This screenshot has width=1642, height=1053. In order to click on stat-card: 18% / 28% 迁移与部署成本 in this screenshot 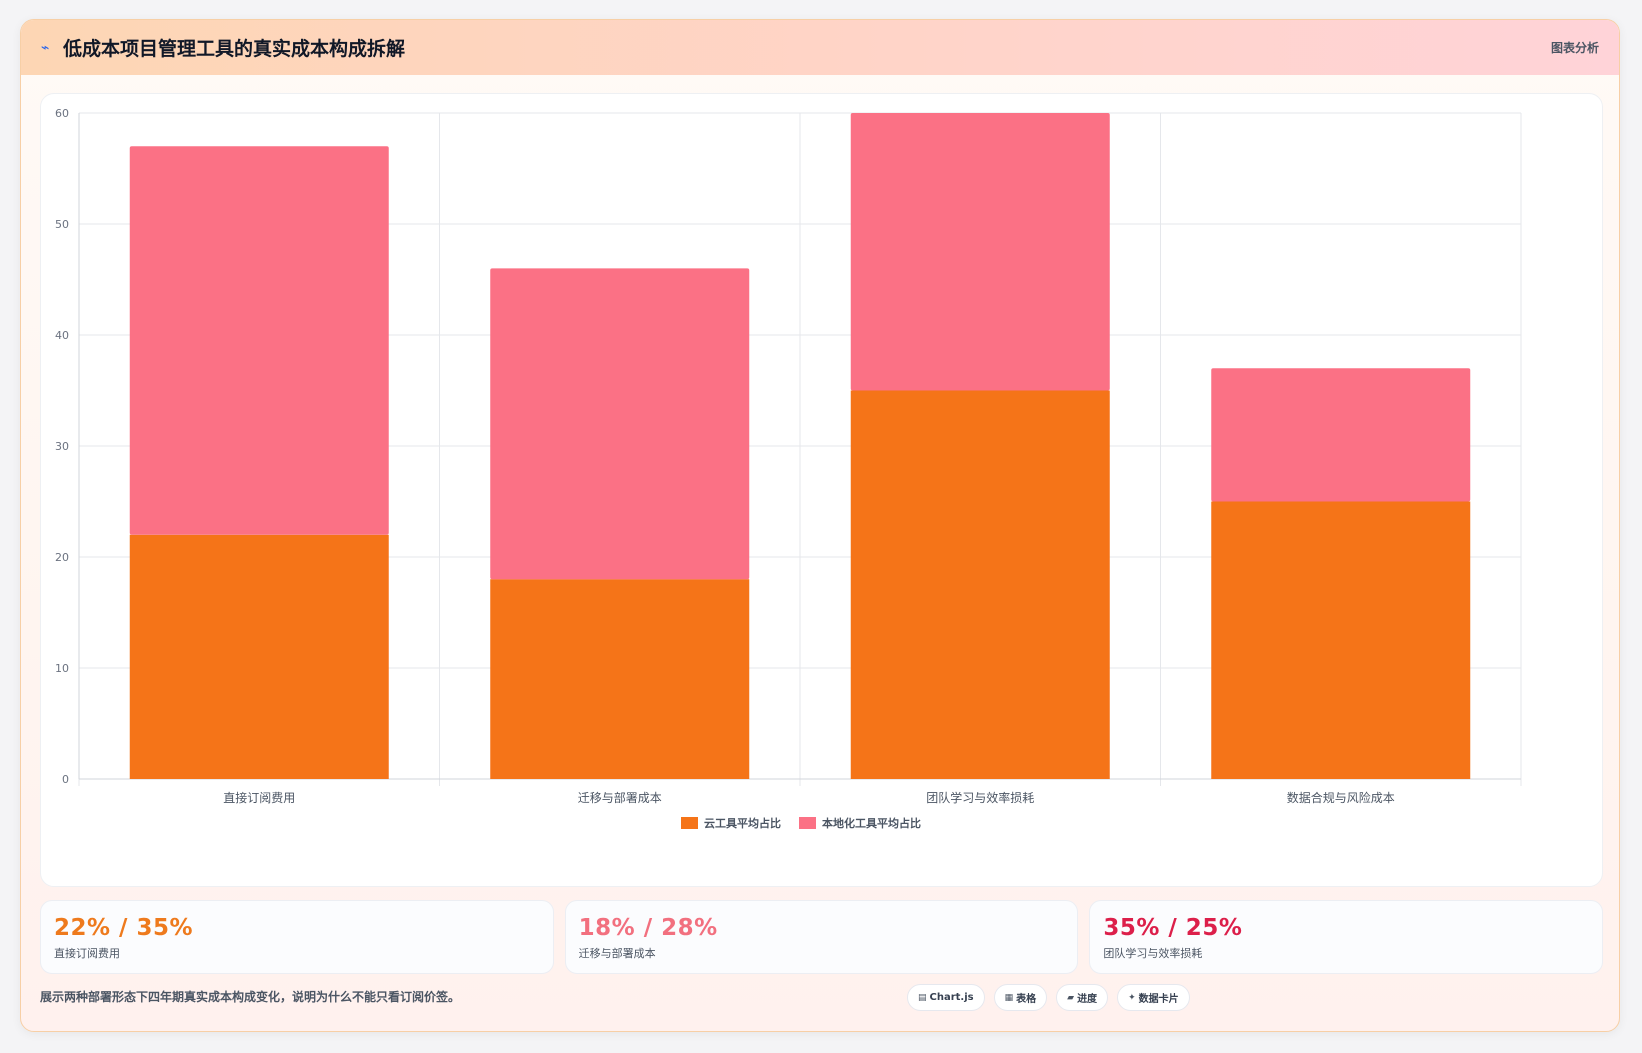, I will do `click(821, 937)`.